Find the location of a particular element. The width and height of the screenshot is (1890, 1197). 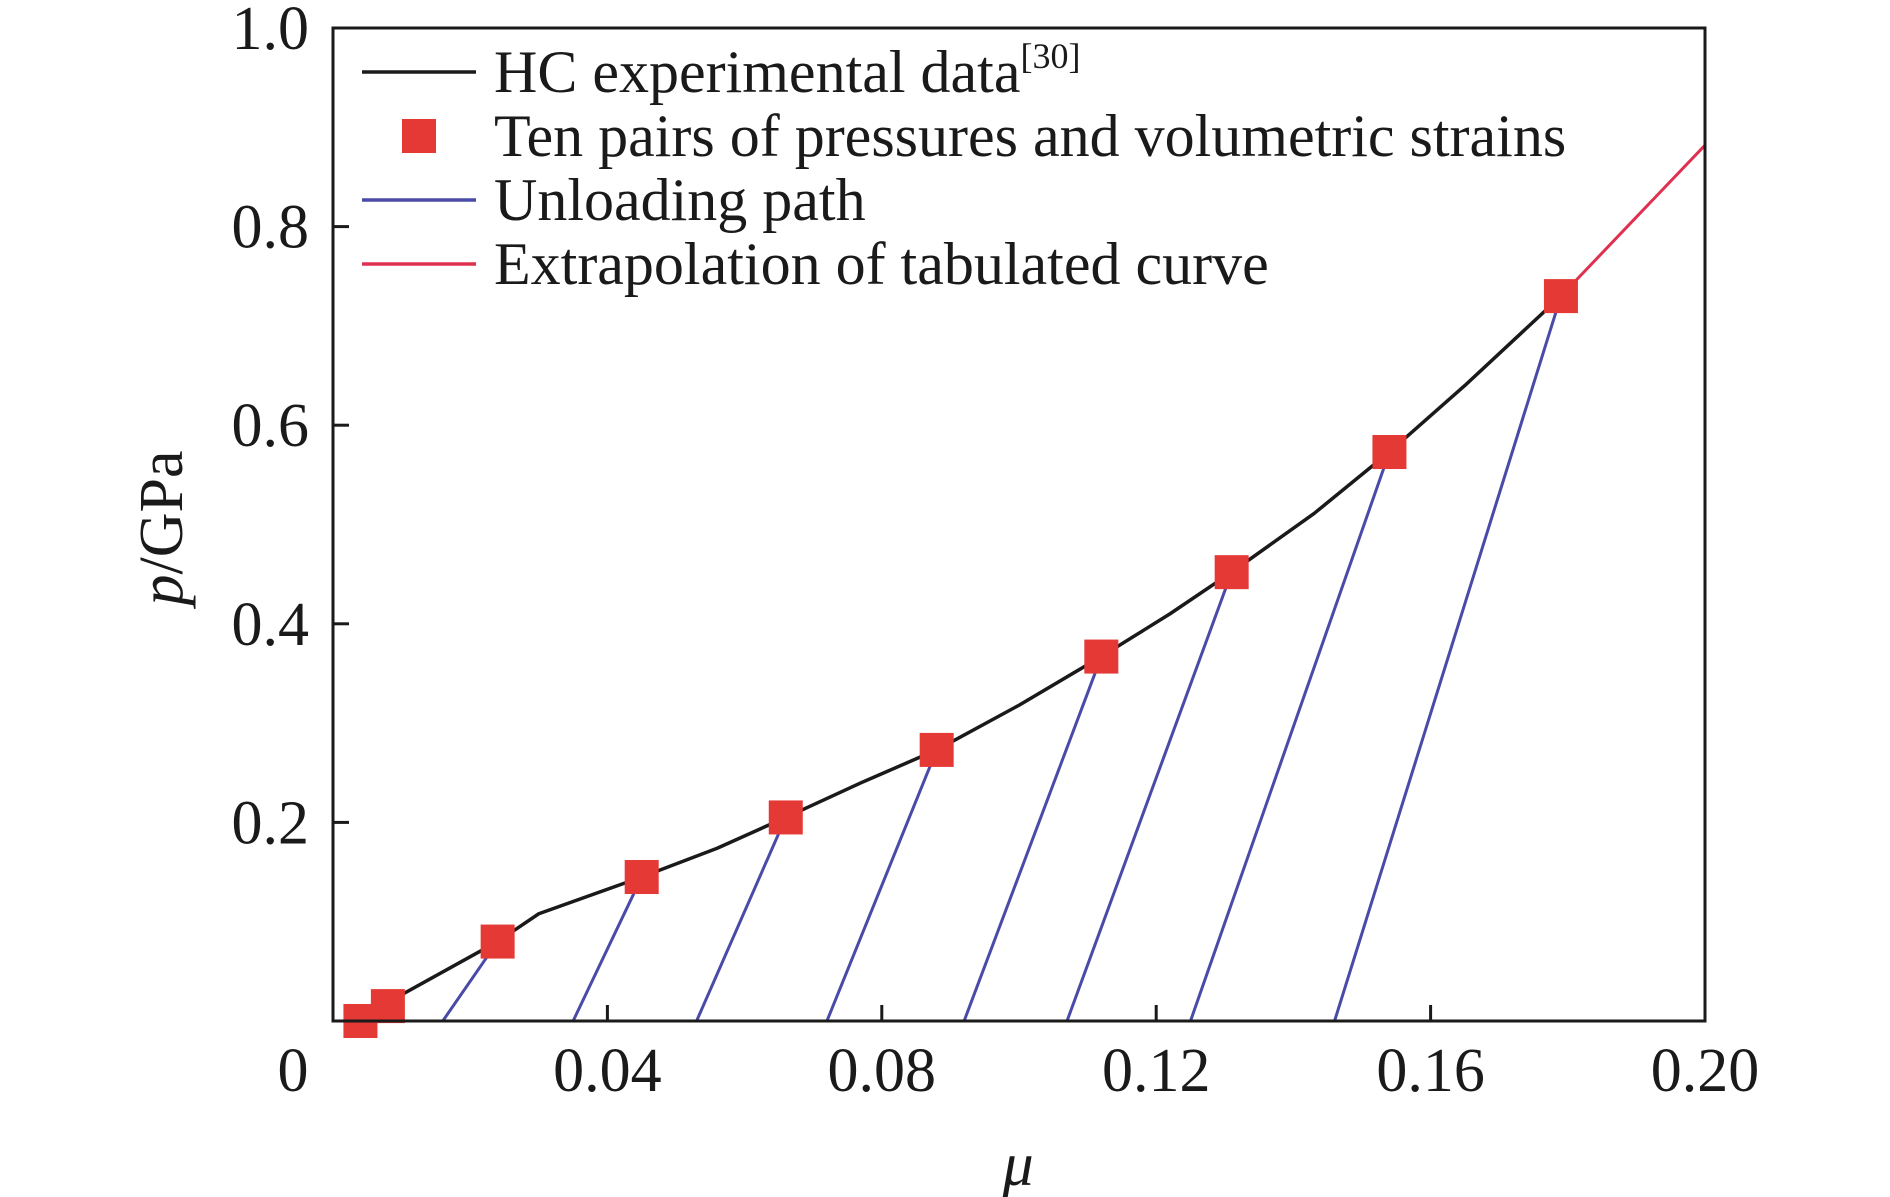

x-tick-label: 0.20 is located at coordinates (1705, 1071).